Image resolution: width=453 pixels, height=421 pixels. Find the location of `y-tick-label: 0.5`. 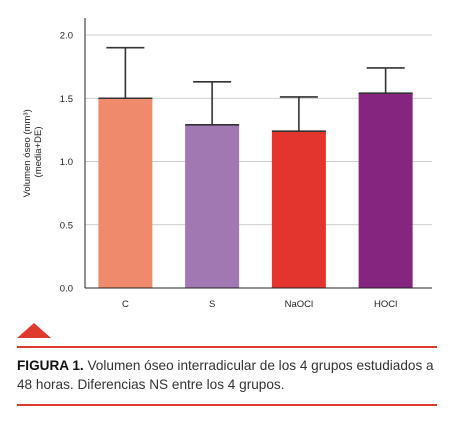

y-tick-label: 0.5 is located at coordinates (66, 225).